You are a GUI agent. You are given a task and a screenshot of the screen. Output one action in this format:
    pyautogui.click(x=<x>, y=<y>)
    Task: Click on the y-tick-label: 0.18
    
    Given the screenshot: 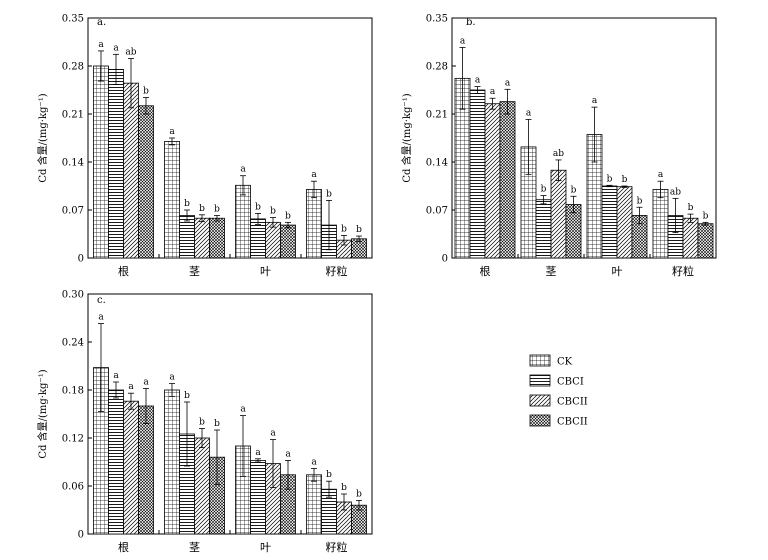 What is the action you would take?
    pyautogui.click(x=73, y=391)
    